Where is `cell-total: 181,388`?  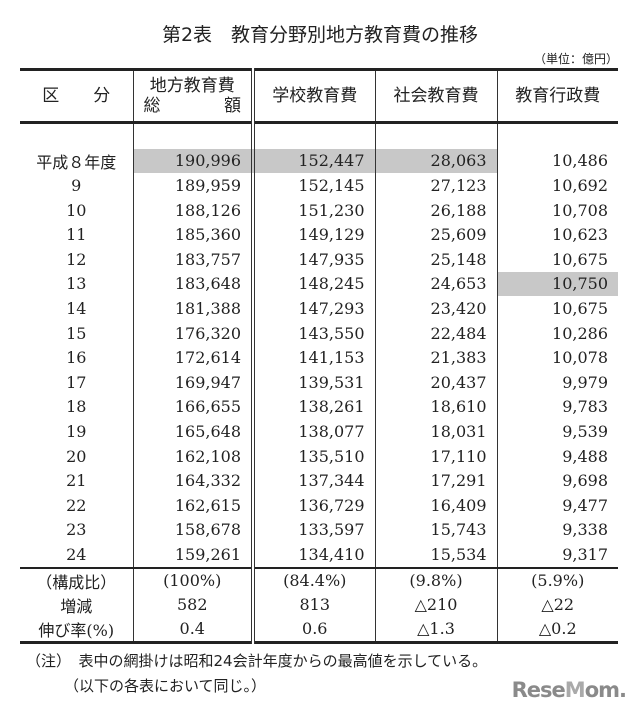 cell-total: 181,388 is located at coordinates (192, 308).